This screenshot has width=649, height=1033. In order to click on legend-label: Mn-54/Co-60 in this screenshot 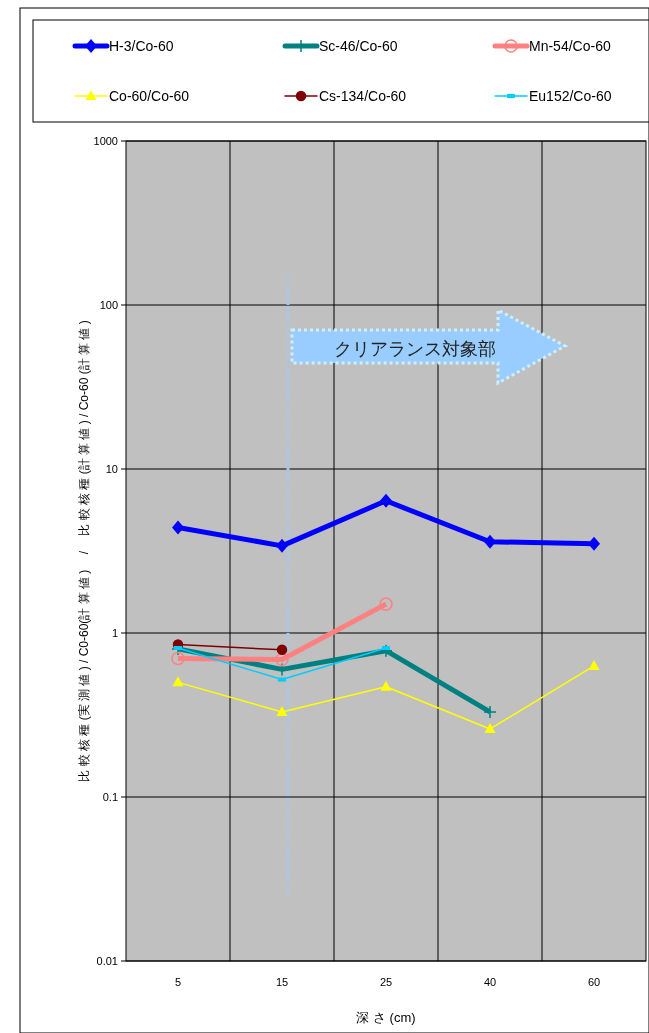, I will do `click(570, 46)`.